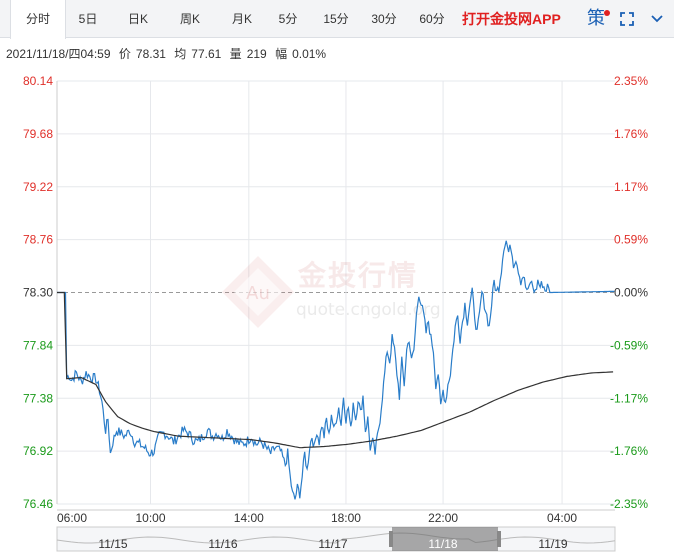 This screenshot has width=674, height=554. I want to click on navigator-date: 11/19, so click(552, 544).